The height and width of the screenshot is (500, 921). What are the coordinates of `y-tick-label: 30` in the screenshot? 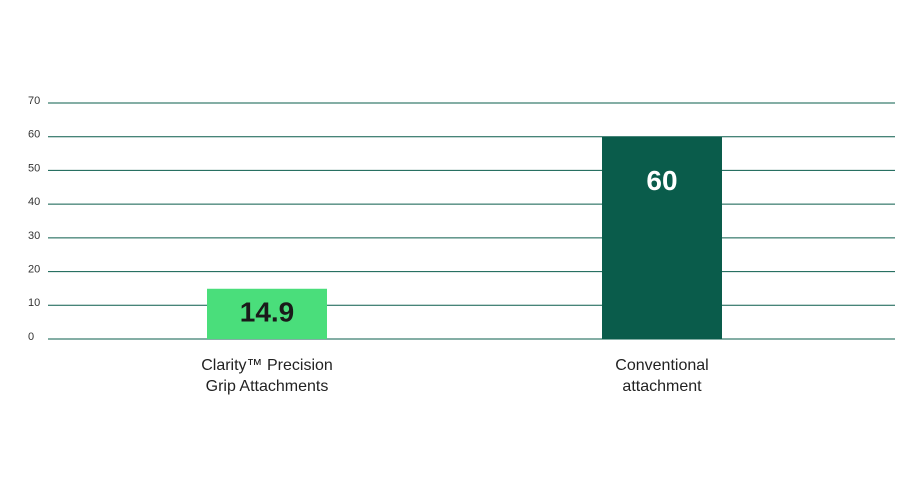 It's located at (34, 236).